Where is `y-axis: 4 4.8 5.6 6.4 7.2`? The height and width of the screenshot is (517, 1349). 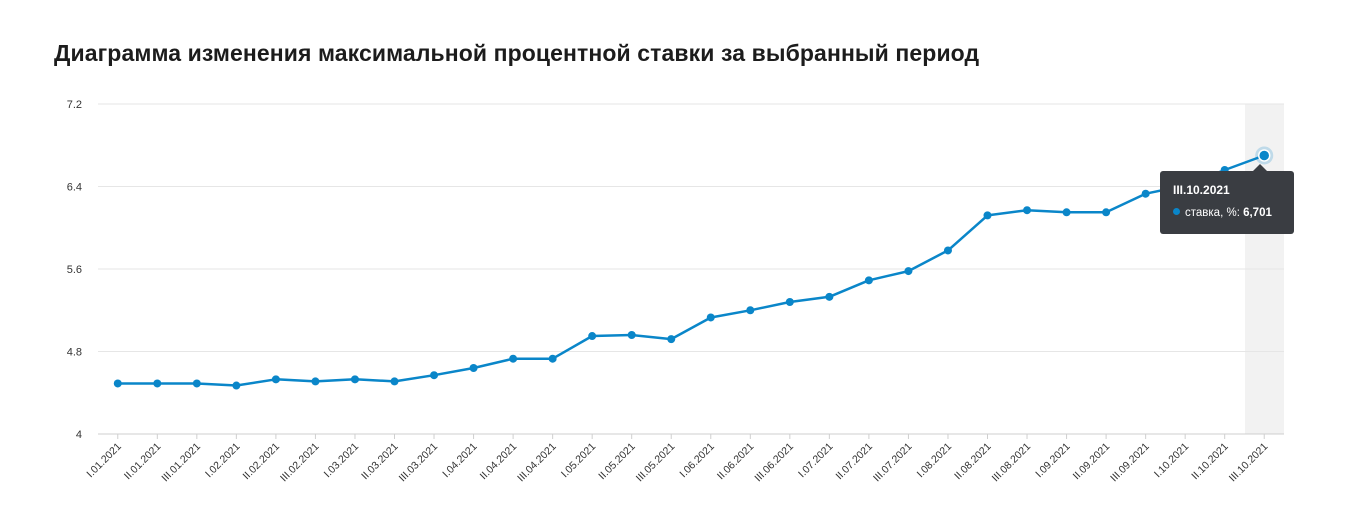
y-axis: 4 4.8 5.6 6.4 7.2 is located at coordinates (74, 270).